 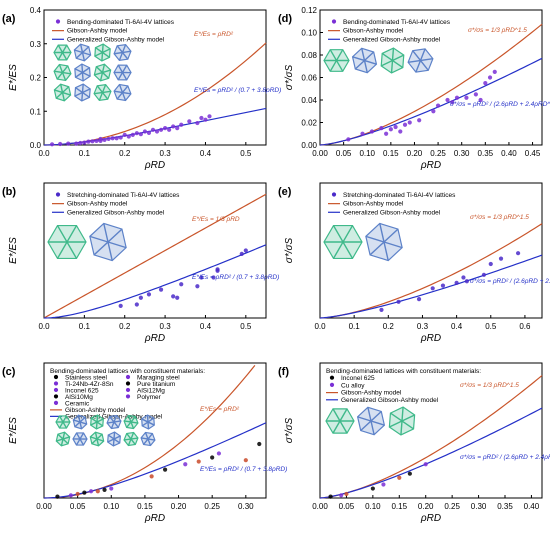 What do you see at coordinates (320, 326) in the screenshot?
I see `x-tick-label: 0.0` at bounding box center [320, 326].